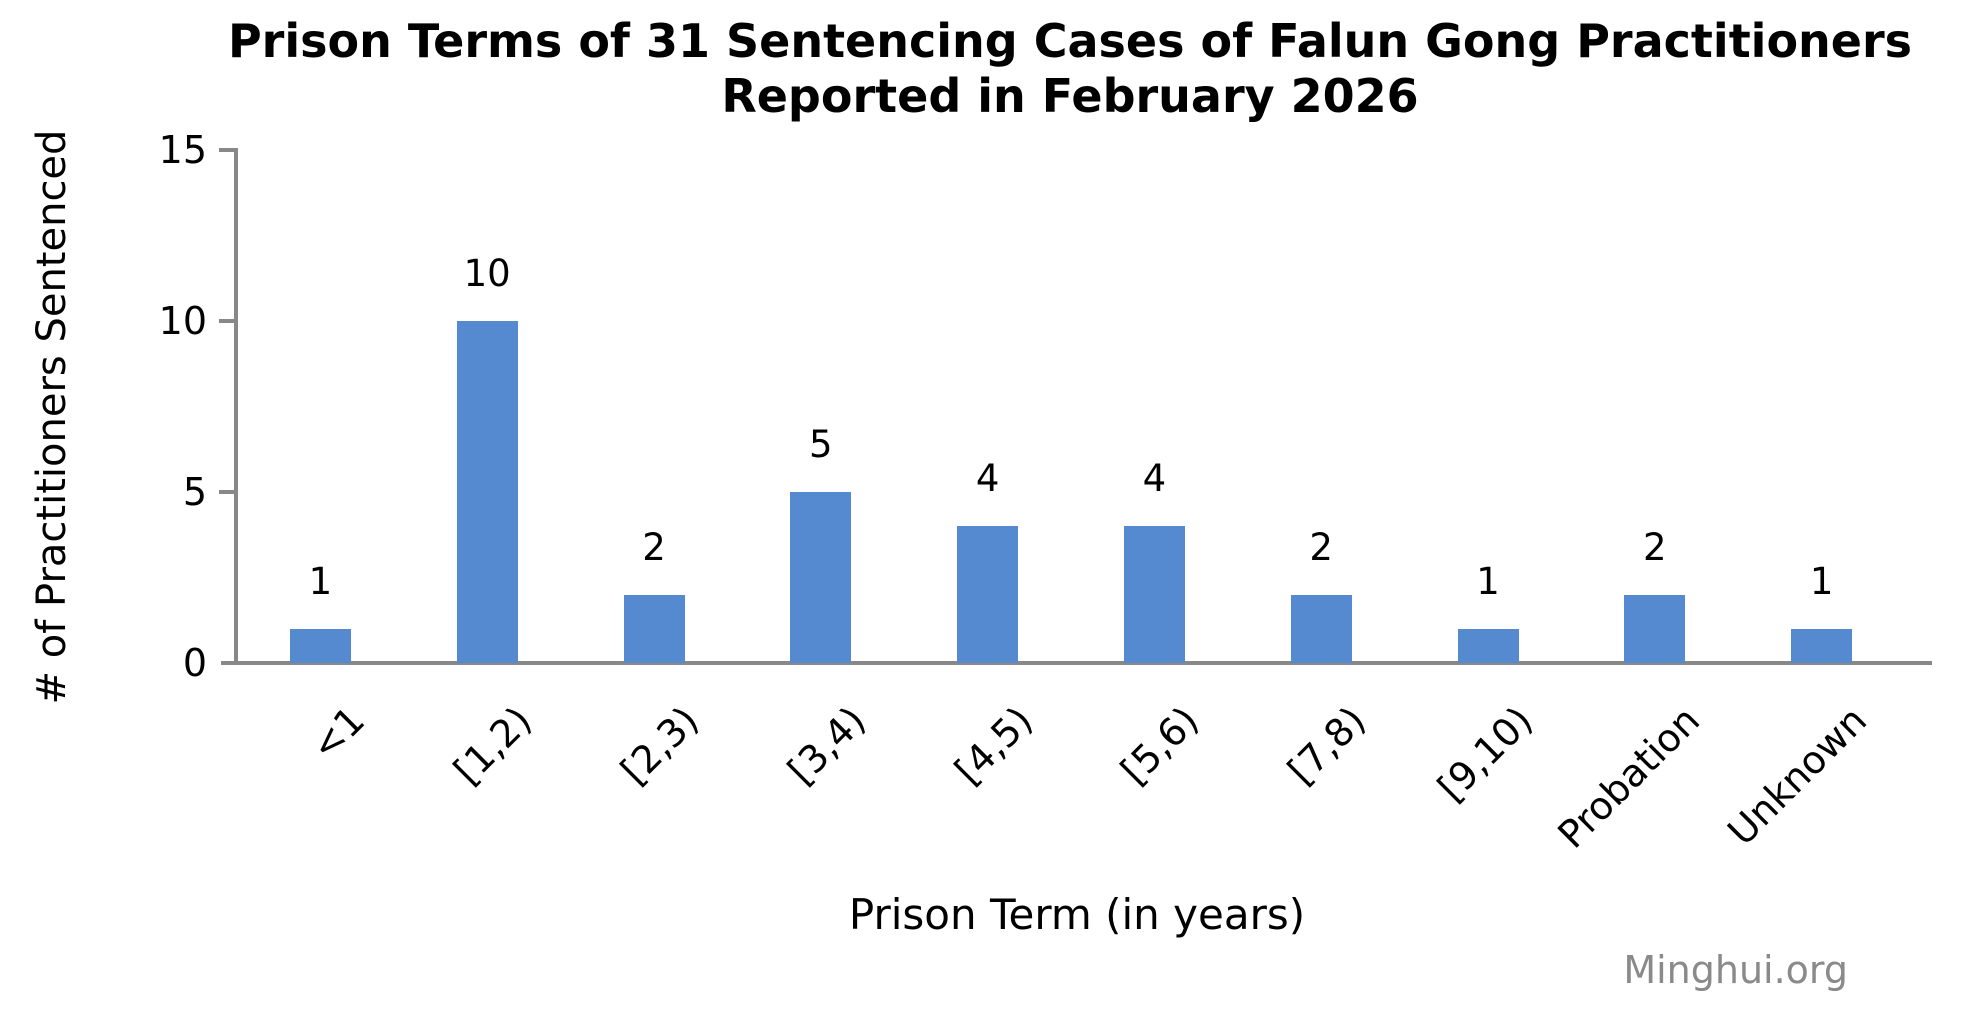 The height and width of the screenshot is (1026, 1966). What do you see at coordinates (1796, 776) in the screenshot?
I see `x-tick-label: Unknown` at bounding box center [1796, 776].